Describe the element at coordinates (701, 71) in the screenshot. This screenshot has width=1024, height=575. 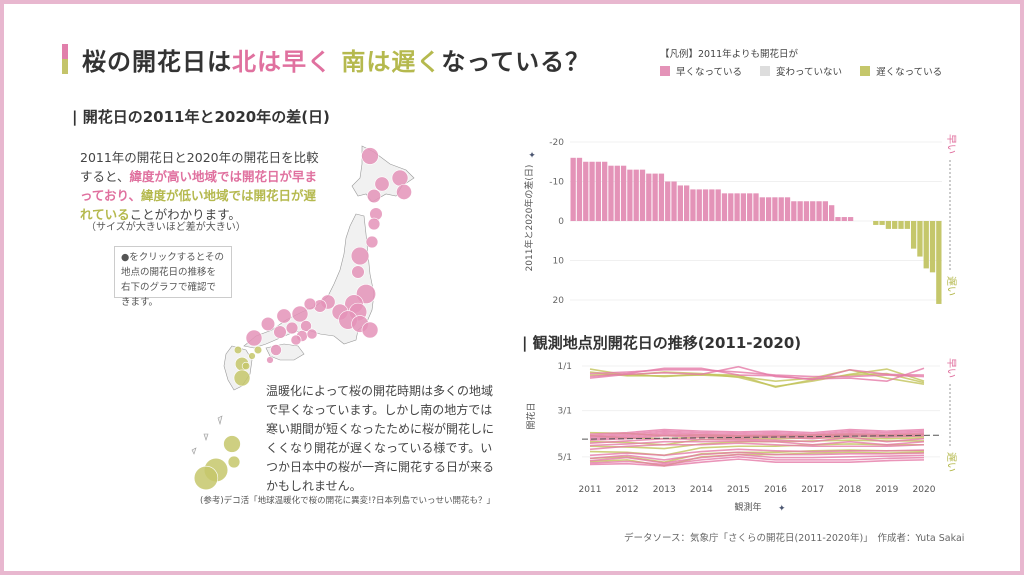
I see `legend-item-early: 早くなっている` at that location.